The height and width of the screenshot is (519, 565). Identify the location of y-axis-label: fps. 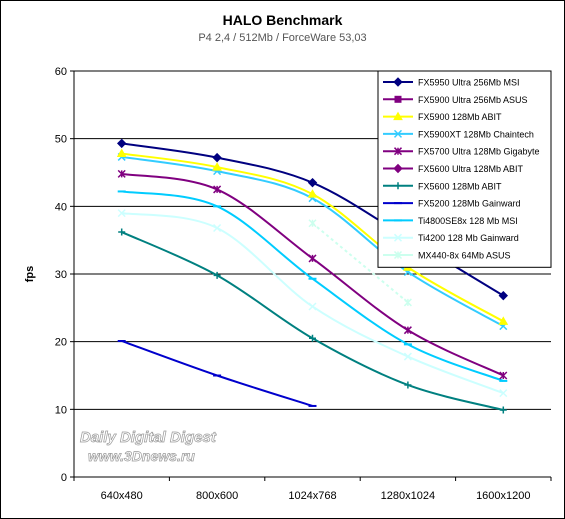
(30, 274).